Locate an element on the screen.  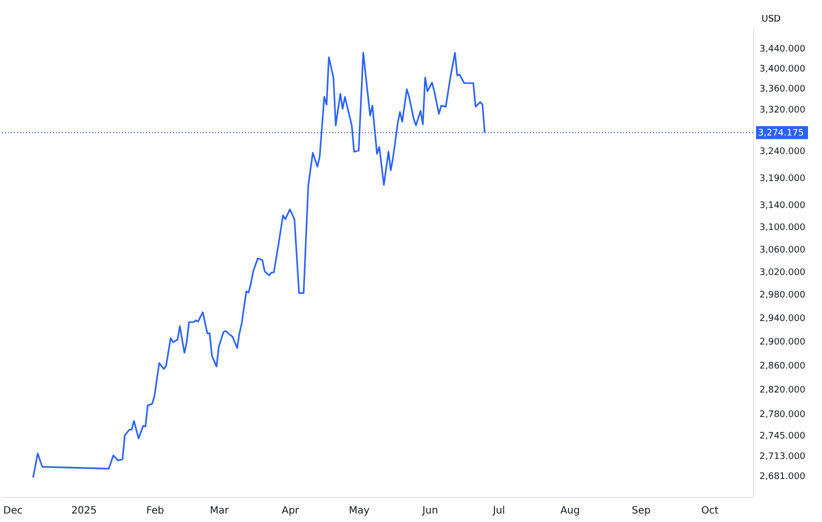
x-tick-label: May is located at coordinates (359, 511).